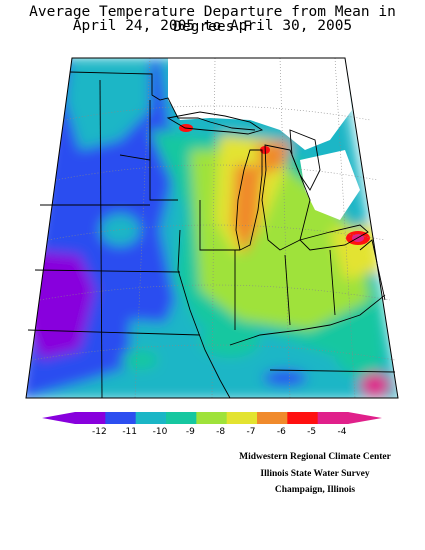 The width and height of the screenshot is (425, 550). What do you see at coordinates (190, 432) in the screenshot?
I see `legend-tick-label: -9` at bounding box center [190, 432].